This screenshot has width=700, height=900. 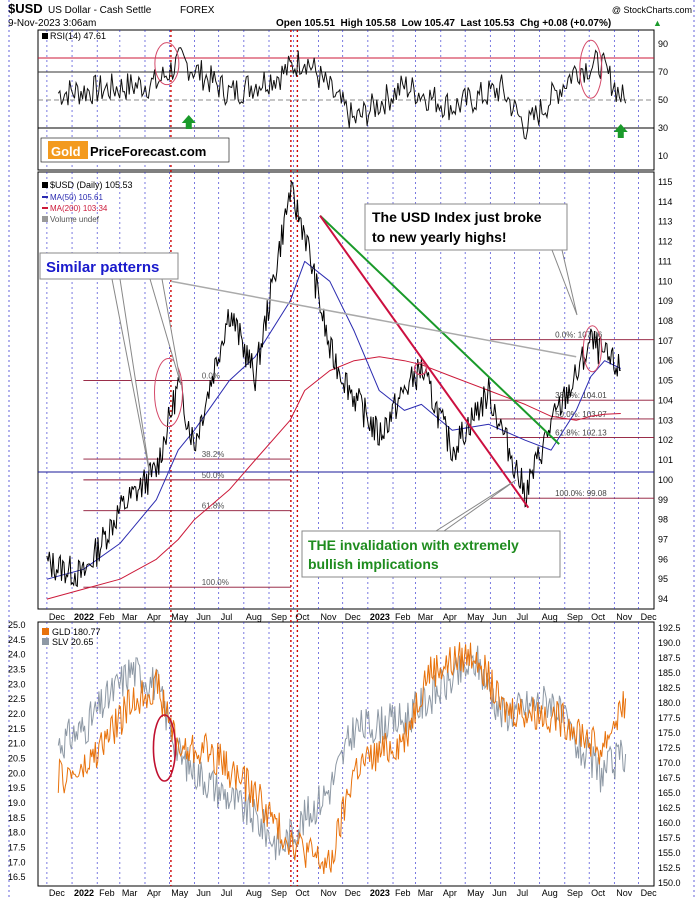 What do you see at coordinates (663, 599) in the screenshot?
I see `usd-tick-label: 94` at bounding box center [663, 599].